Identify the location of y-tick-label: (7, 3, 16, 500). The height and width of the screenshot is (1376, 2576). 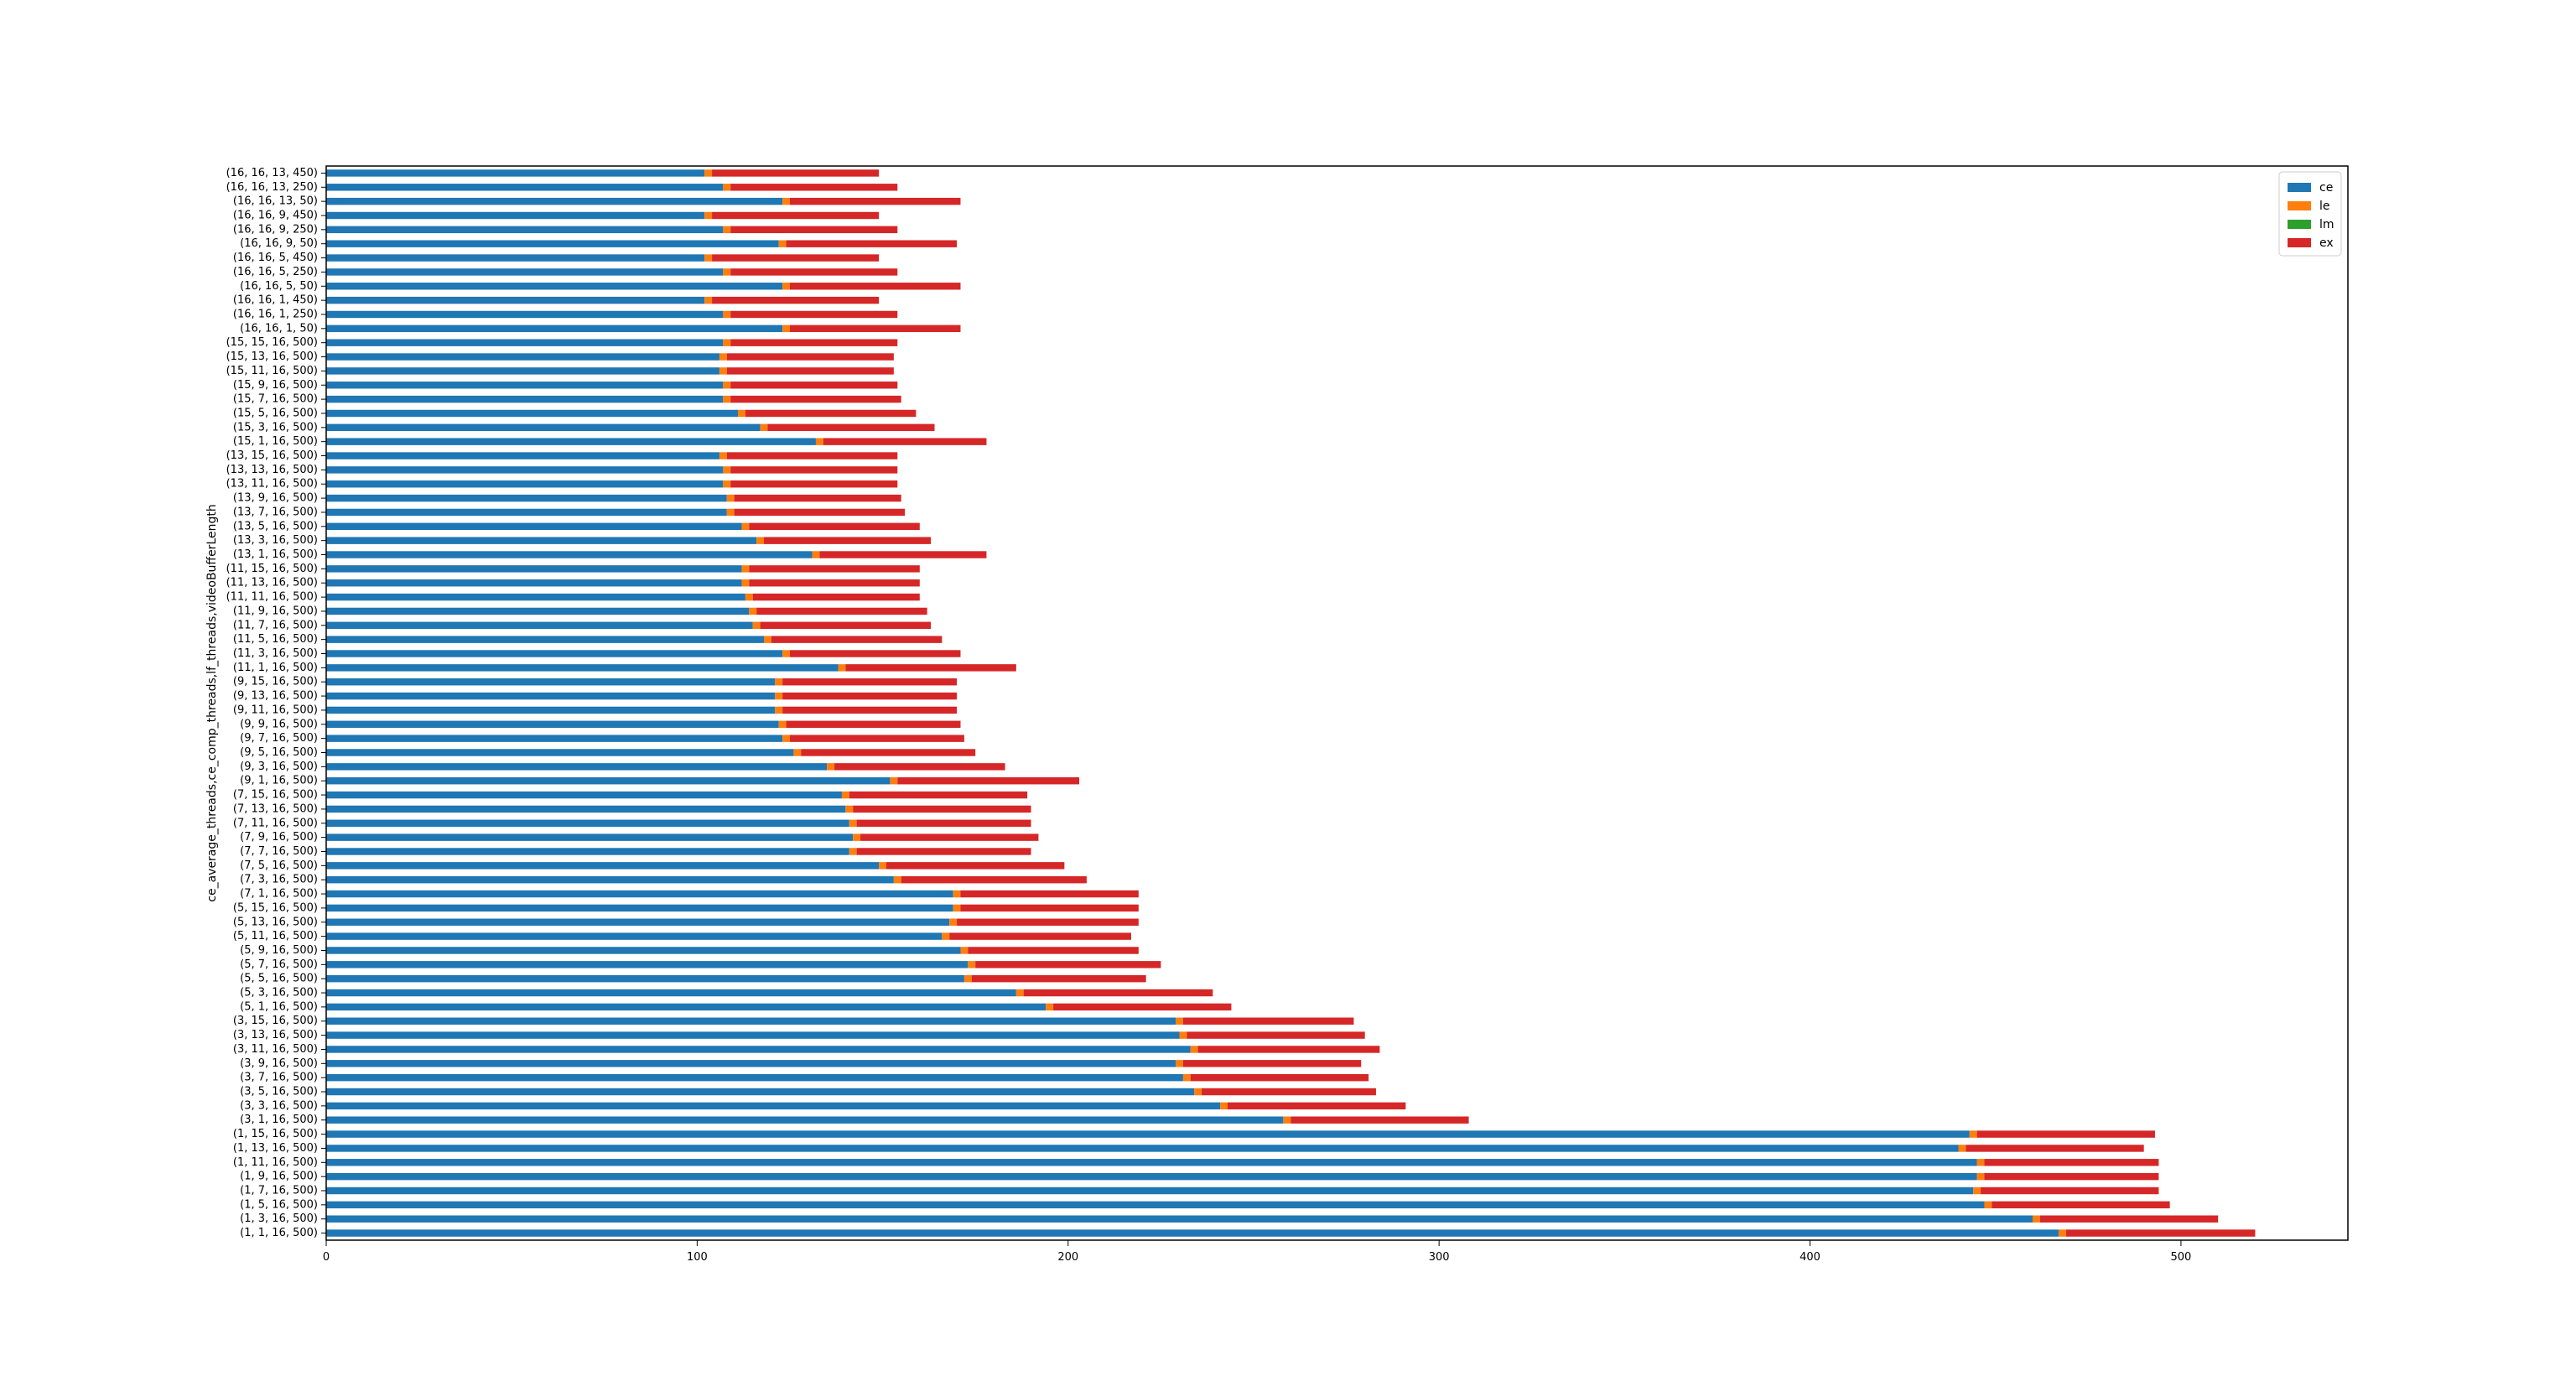
(279, 880).